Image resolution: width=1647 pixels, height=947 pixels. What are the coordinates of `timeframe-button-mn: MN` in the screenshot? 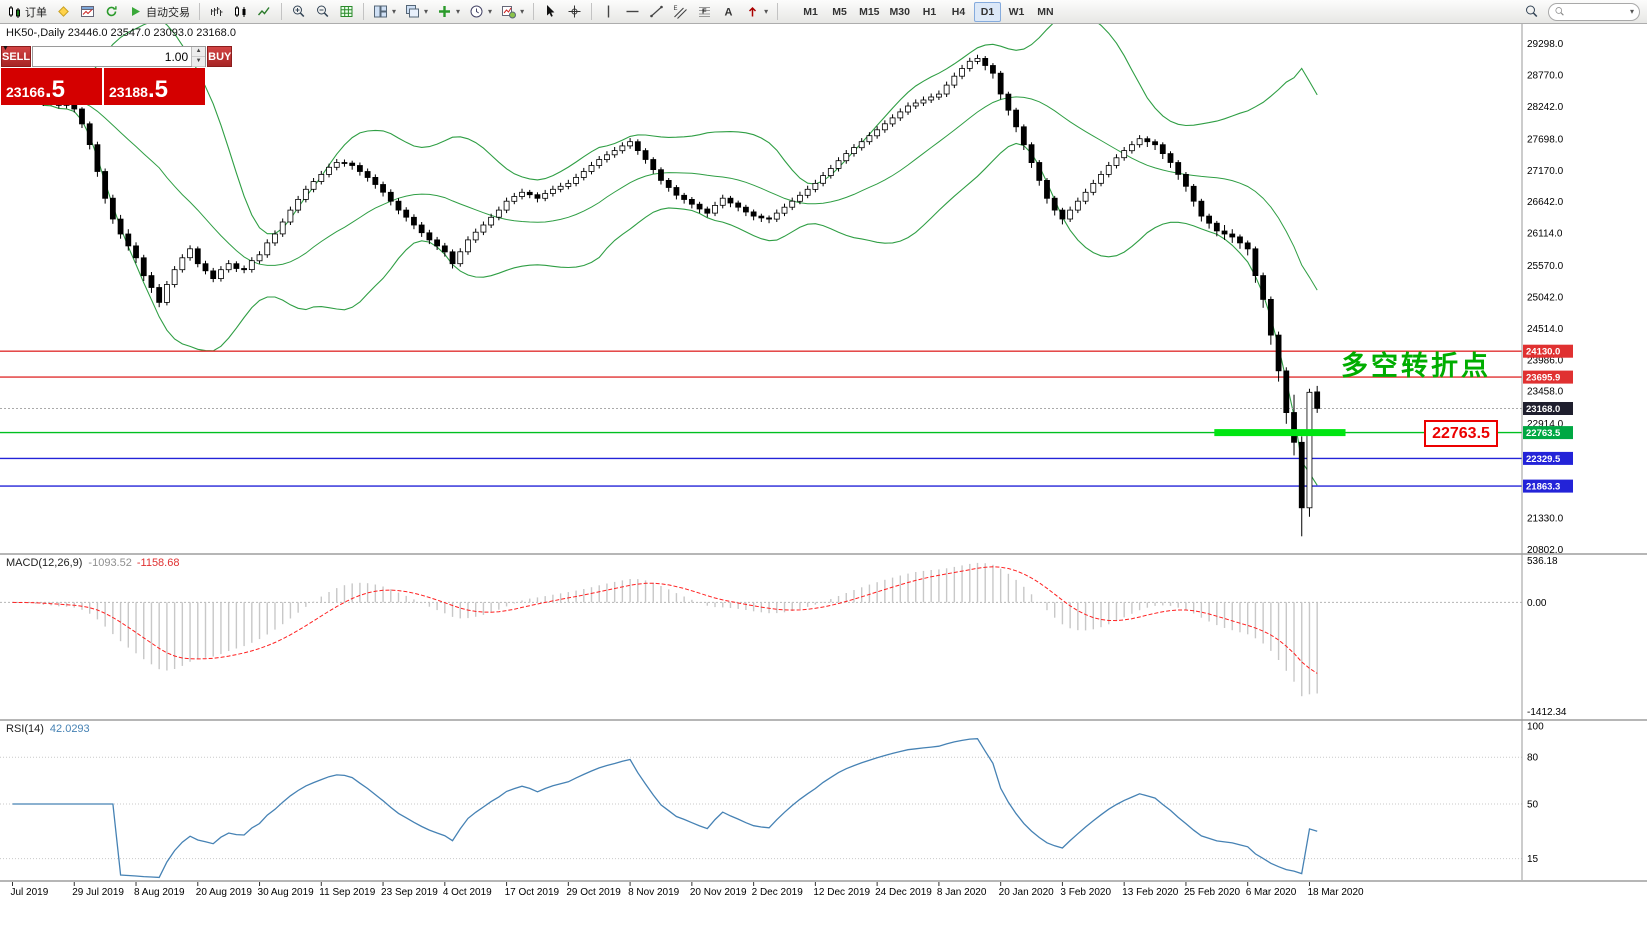 It's located at (1045, 11).